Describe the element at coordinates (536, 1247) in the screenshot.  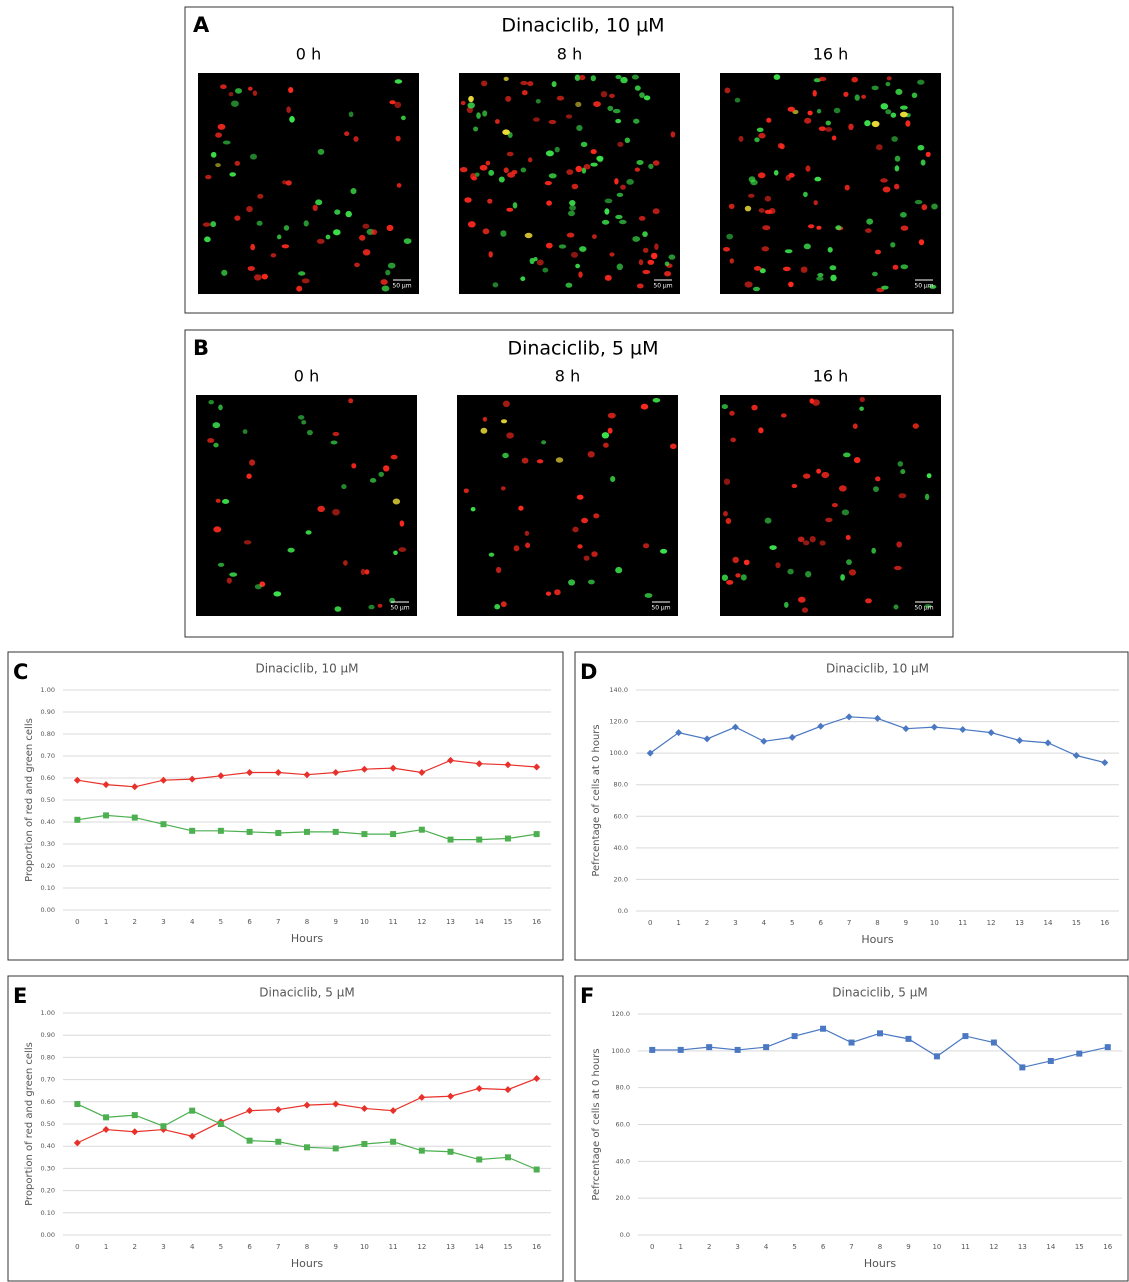
I see `x-tick-label: 16` at that location.